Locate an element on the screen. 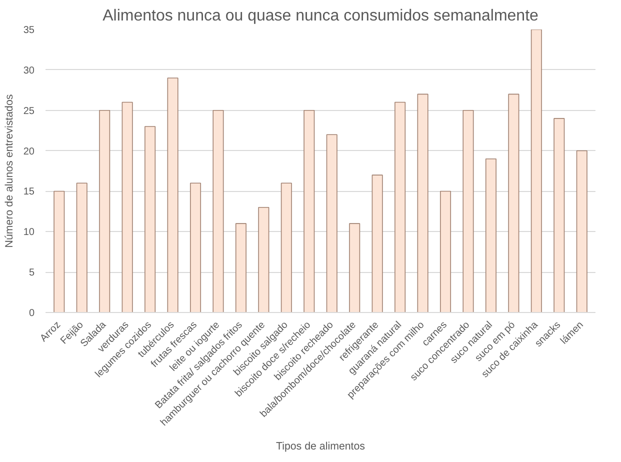 The image size is (621, 462). x-axis-title: Tipos de alimentos is located at coordinates (321, 446).